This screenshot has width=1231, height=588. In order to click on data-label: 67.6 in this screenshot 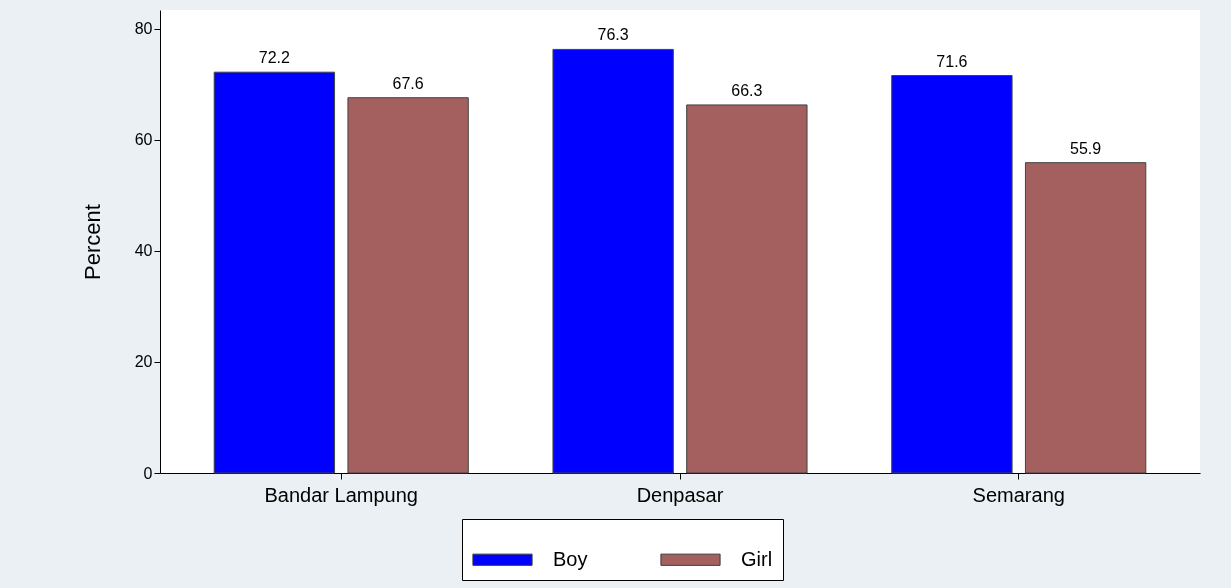, I will do `click(408, 83)`.